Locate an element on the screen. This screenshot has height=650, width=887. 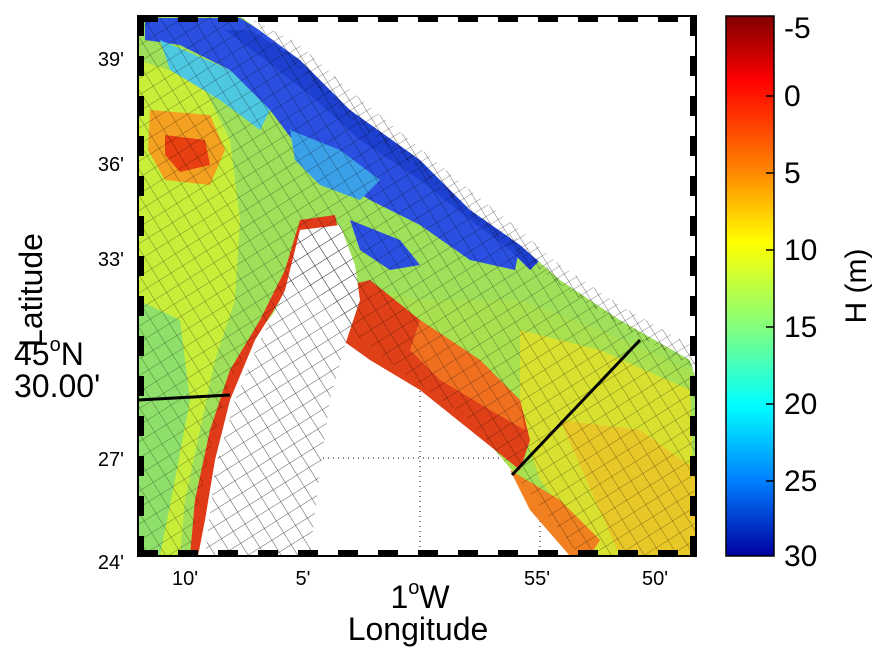
colorbar-tick-marks is located at coordinates (770, 288).